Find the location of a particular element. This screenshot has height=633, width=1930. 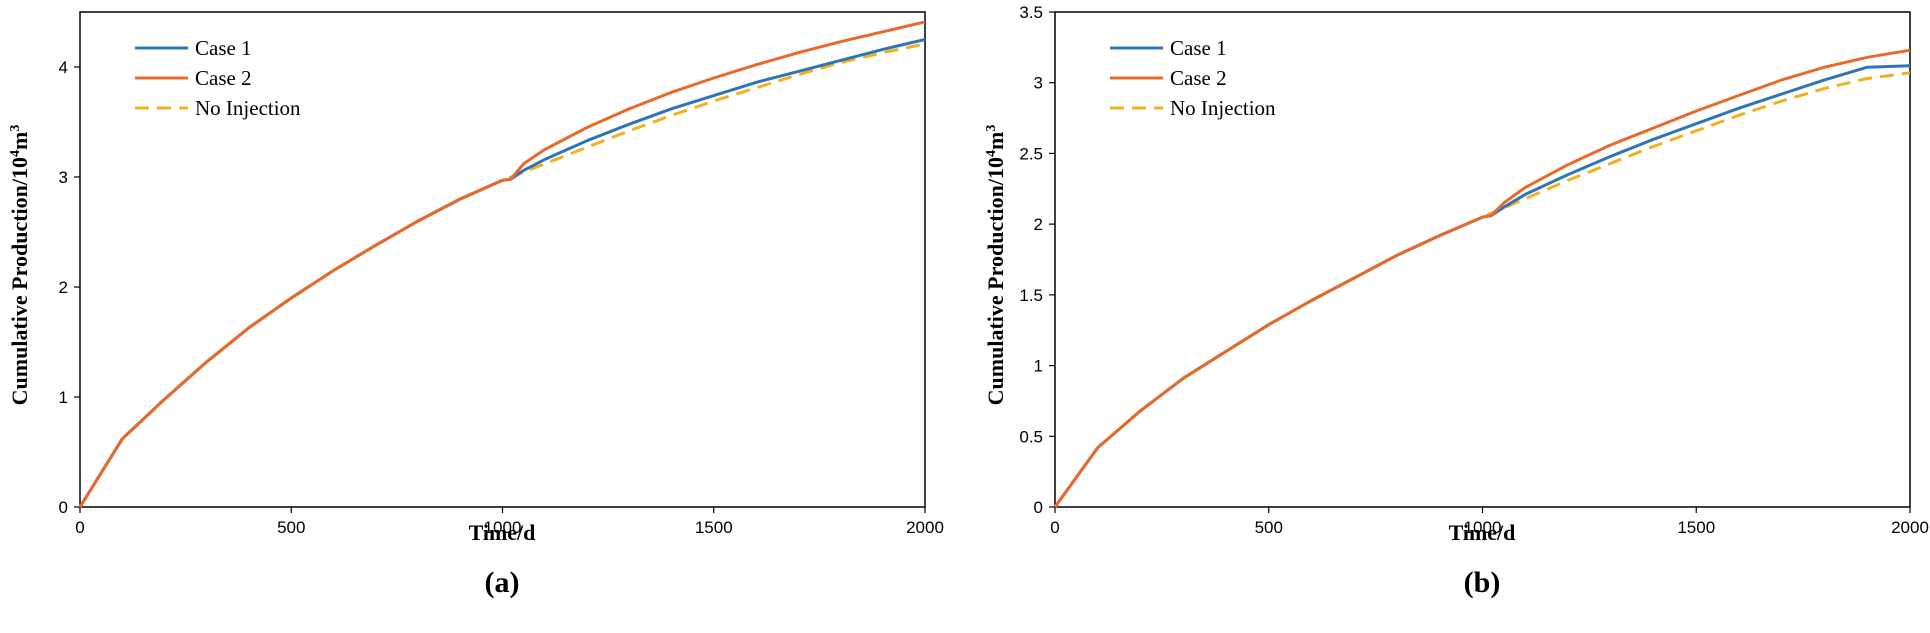

y-tick-label: 2.5 is located at coordinates (1031, 153).